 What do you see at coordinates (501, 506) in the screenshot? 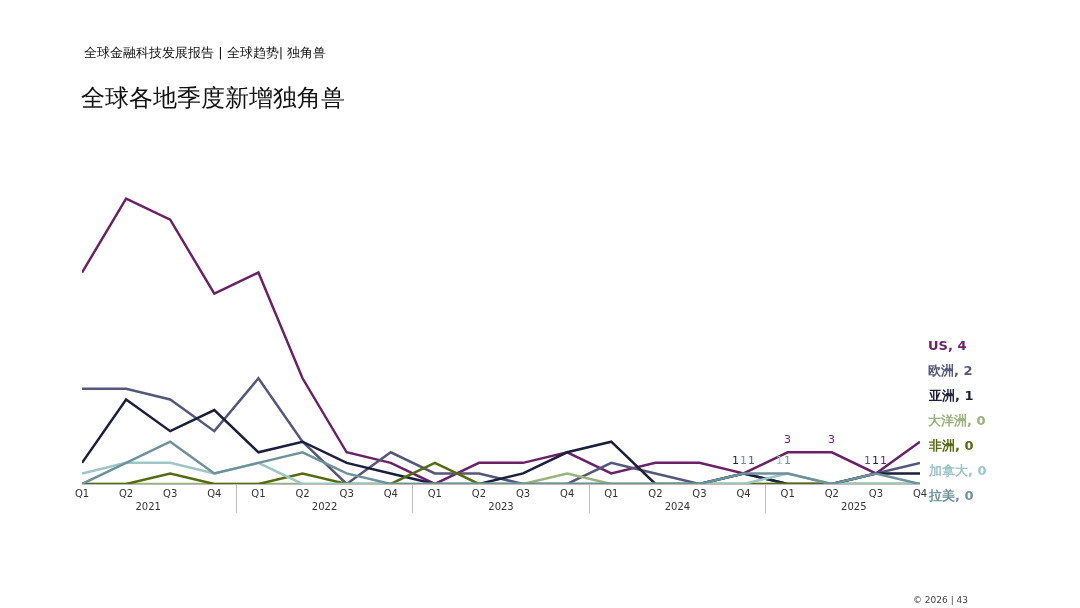
I see `text: 2023` at bounding box center [501, 506].